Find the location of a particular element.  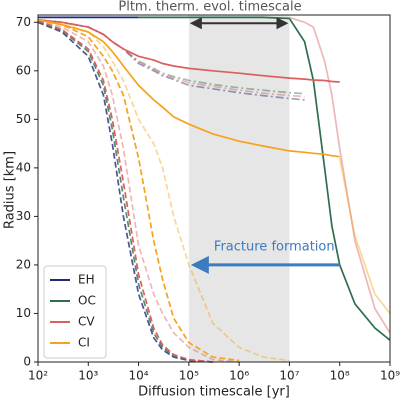

y-tick-label: 70 is located at coordinates (23, 22).